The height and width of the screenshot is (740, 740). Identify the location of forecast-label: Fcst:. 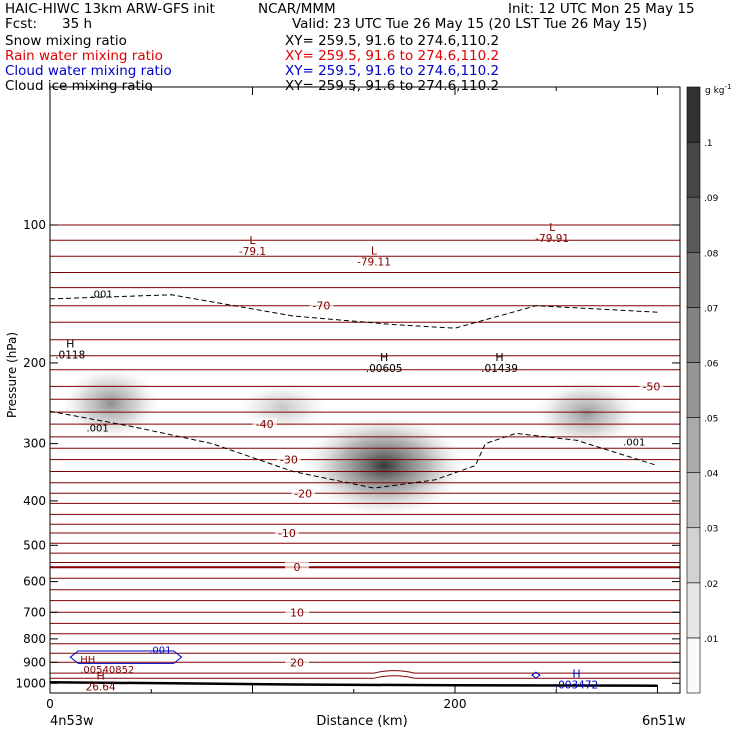
(21, 24).